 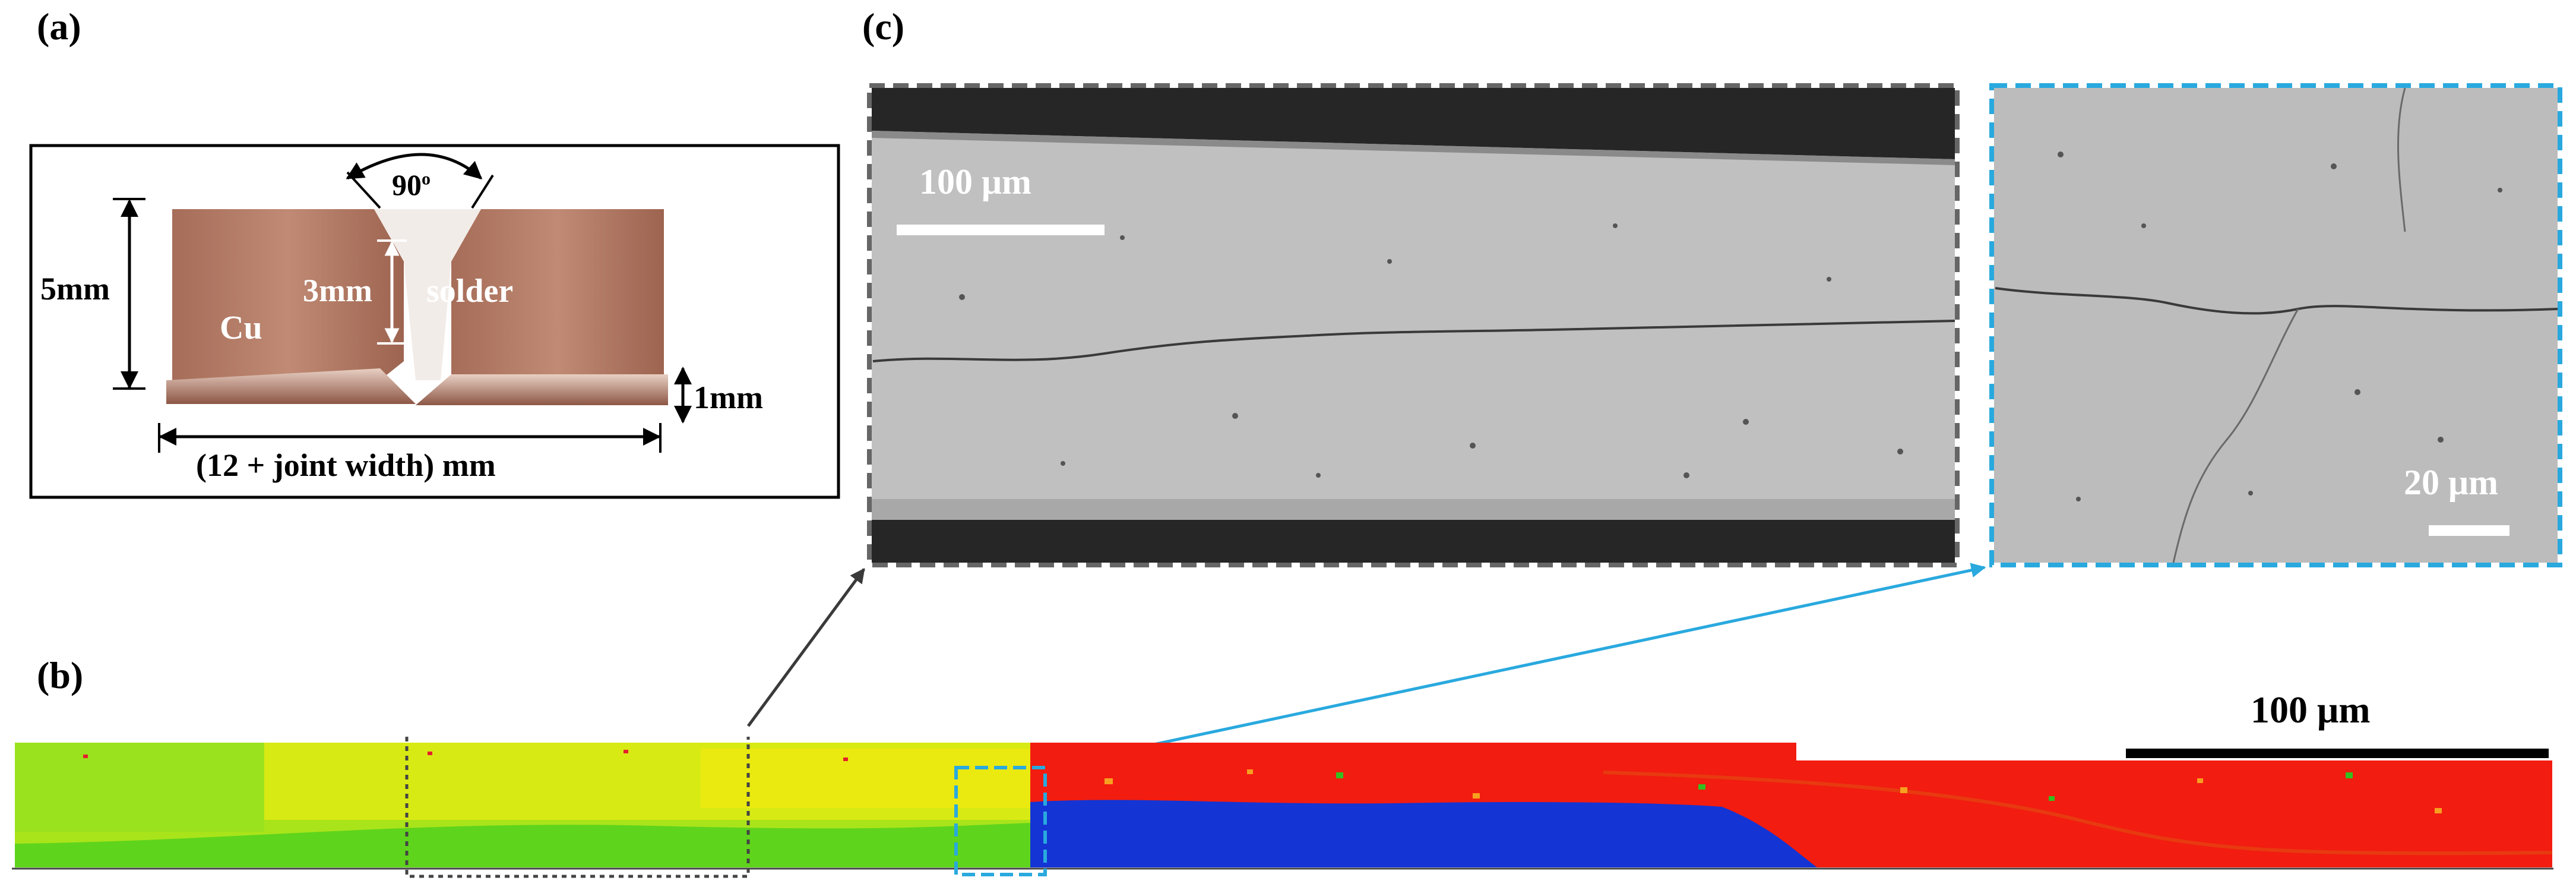 I want to click on copper-base, so click(x=291, y=386).